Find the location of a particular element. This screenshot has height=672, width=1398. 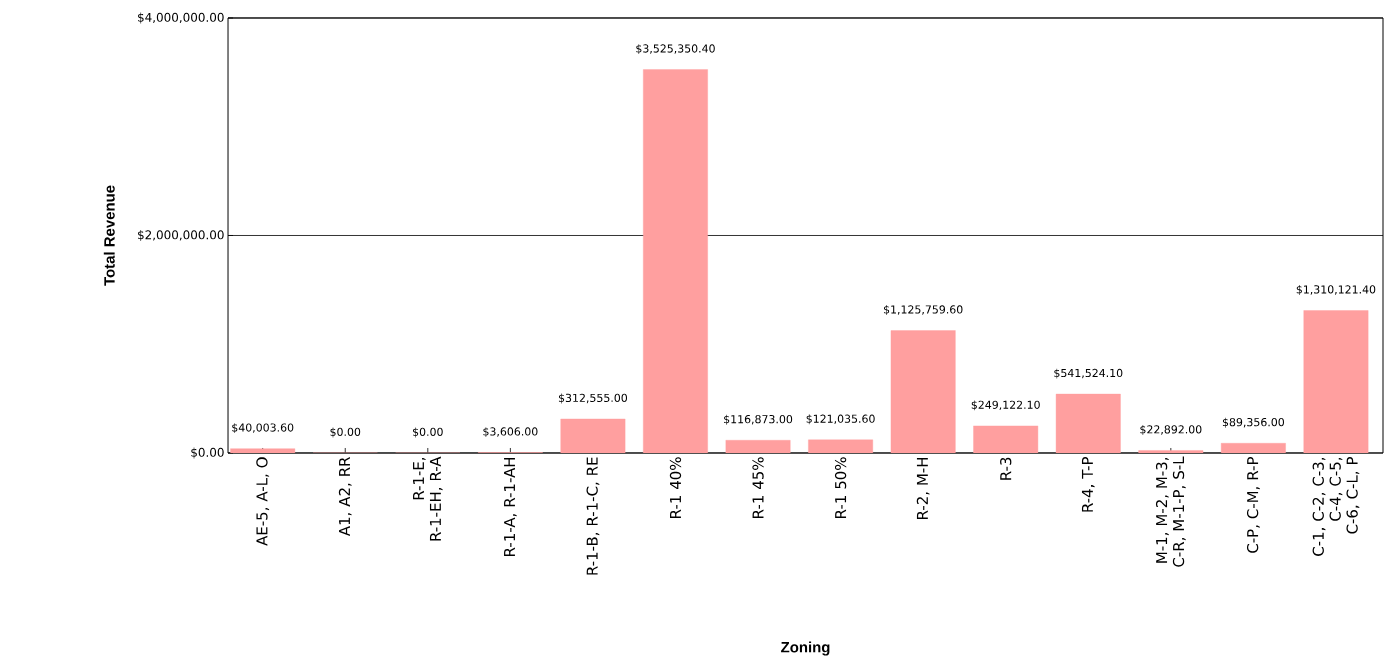

x-tick-label: M-1, M-2, M-3, C-R, M-1-P, S-L is located at coordinates (1170, 511).